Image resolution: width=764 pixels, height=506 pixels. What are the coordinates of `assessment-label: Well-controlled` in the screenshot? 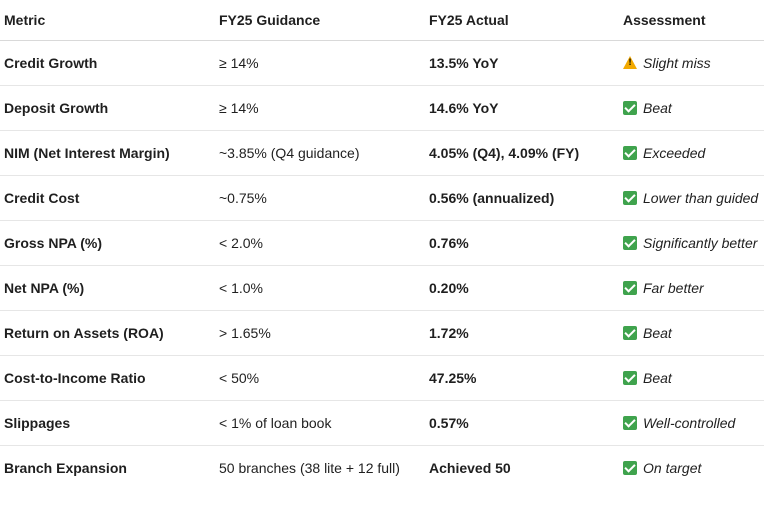 It's located at (689, 423).